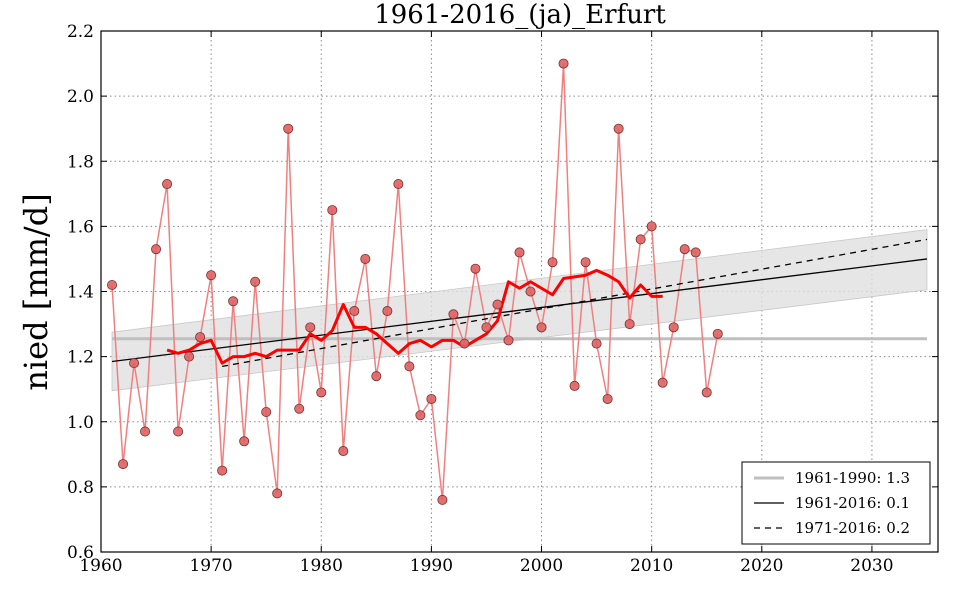 The width and height of the screenshot is (960, 600). Describe the element at coordinates (80, 227) in the screenshot. I see `y-tick-label: 1.6` at that location.